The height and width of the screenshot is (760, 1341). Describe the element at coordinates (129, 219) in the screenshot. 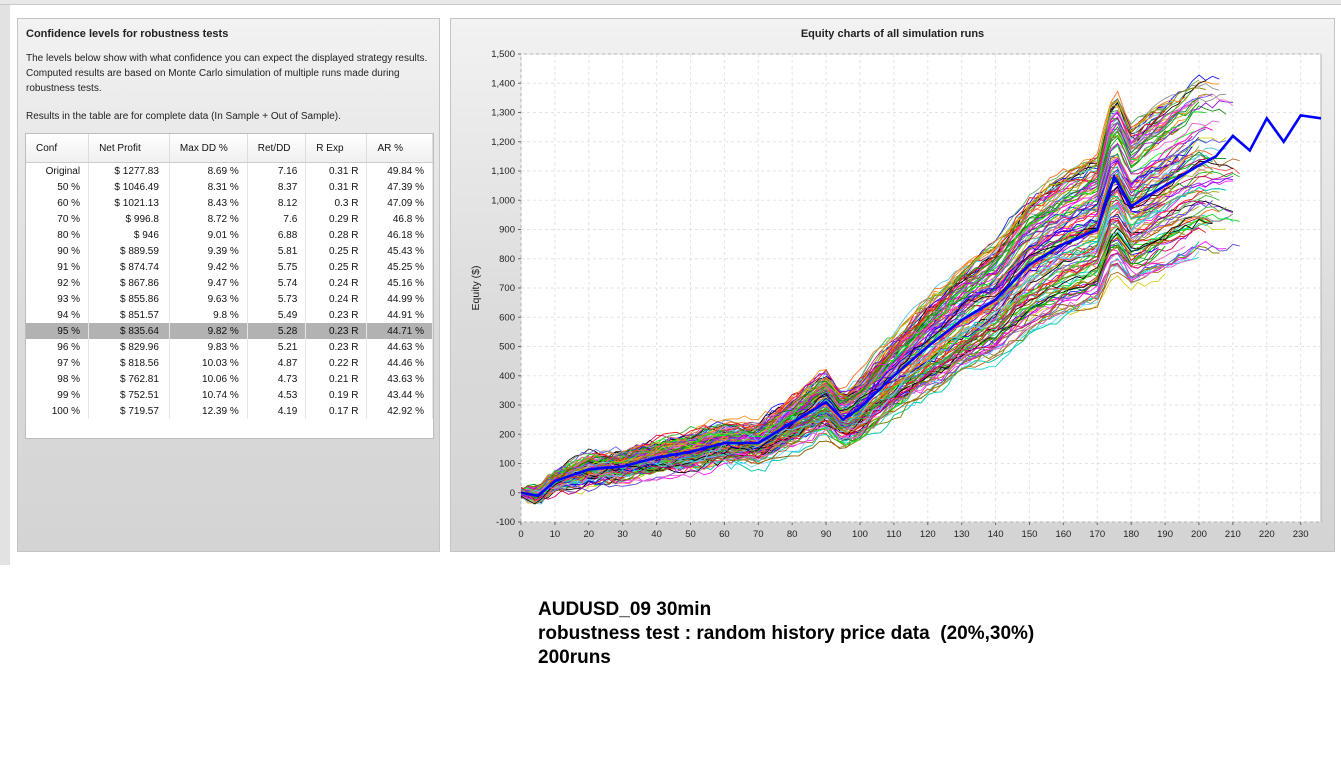

I see `cell-net-profit: $ 996.8` at that location.